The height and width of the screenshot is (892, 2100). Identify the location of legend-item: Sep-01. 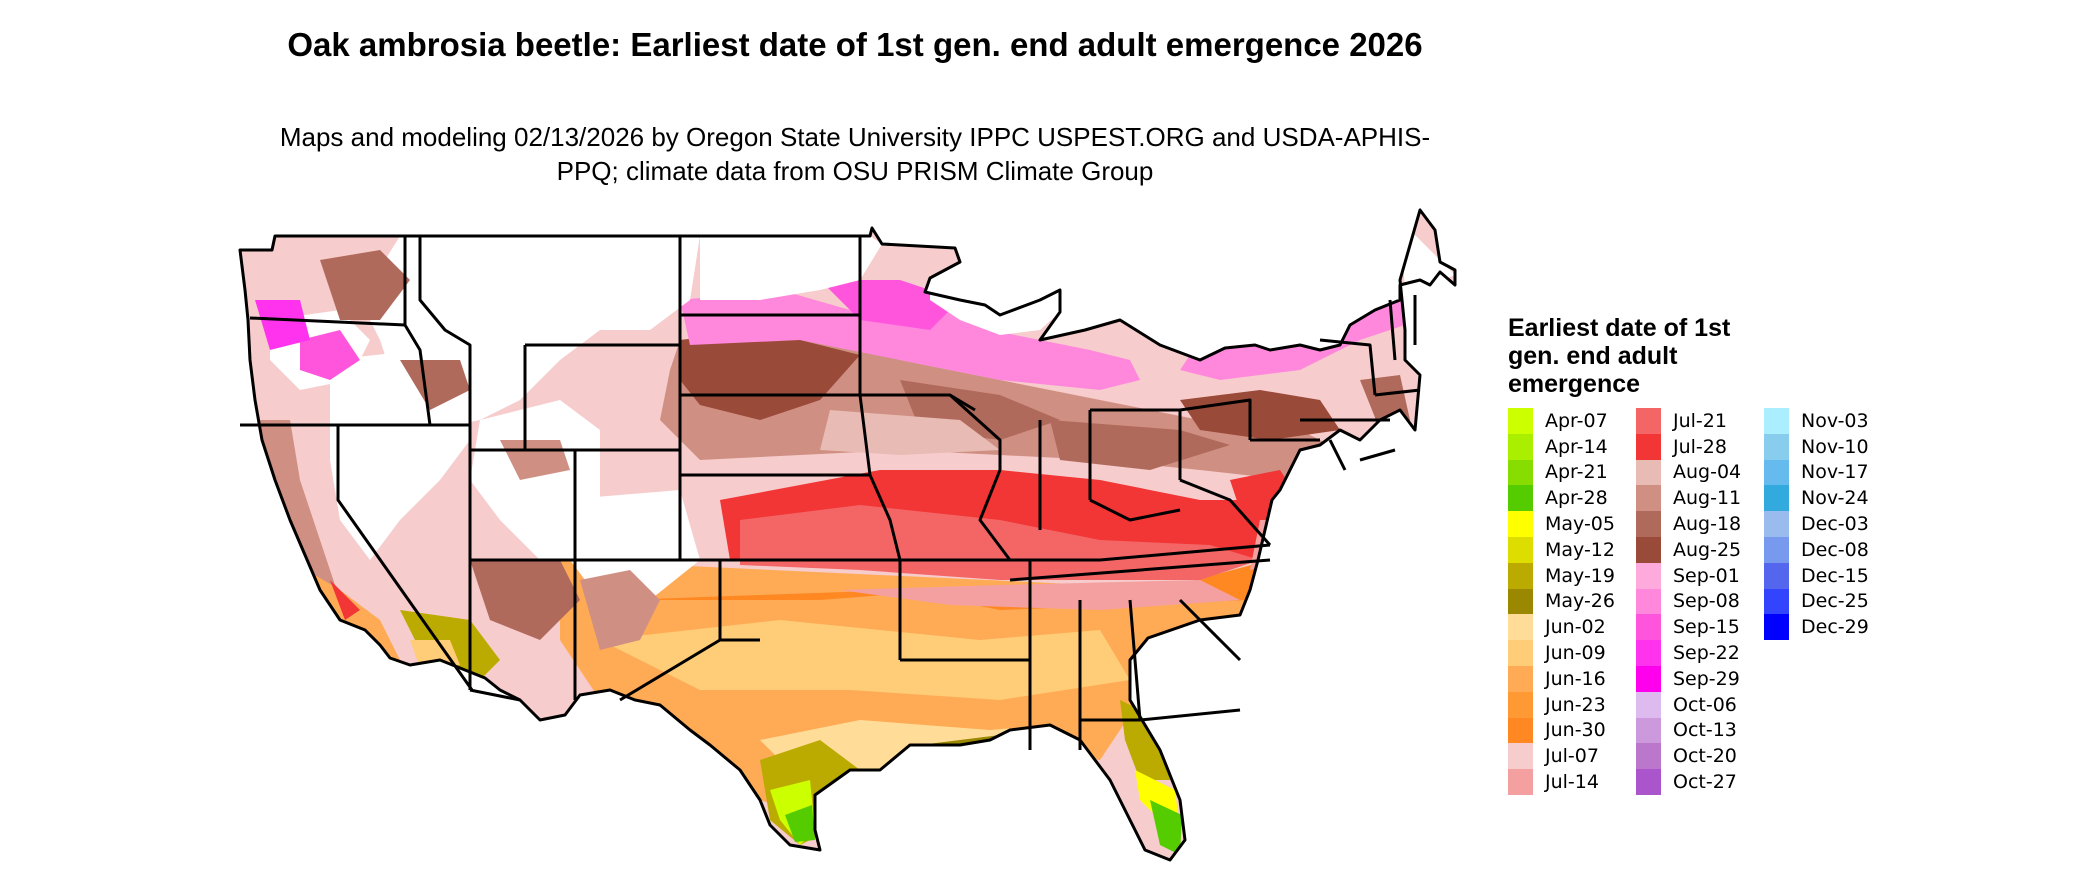
(1700, 575).